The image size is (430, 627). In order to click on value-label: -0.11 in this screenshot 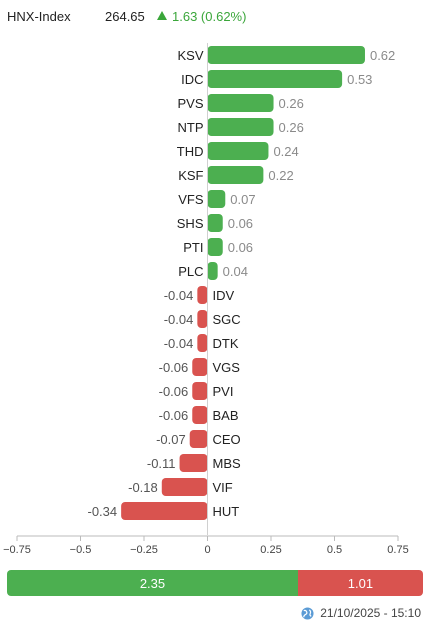, I will do `click(161, 463)`.